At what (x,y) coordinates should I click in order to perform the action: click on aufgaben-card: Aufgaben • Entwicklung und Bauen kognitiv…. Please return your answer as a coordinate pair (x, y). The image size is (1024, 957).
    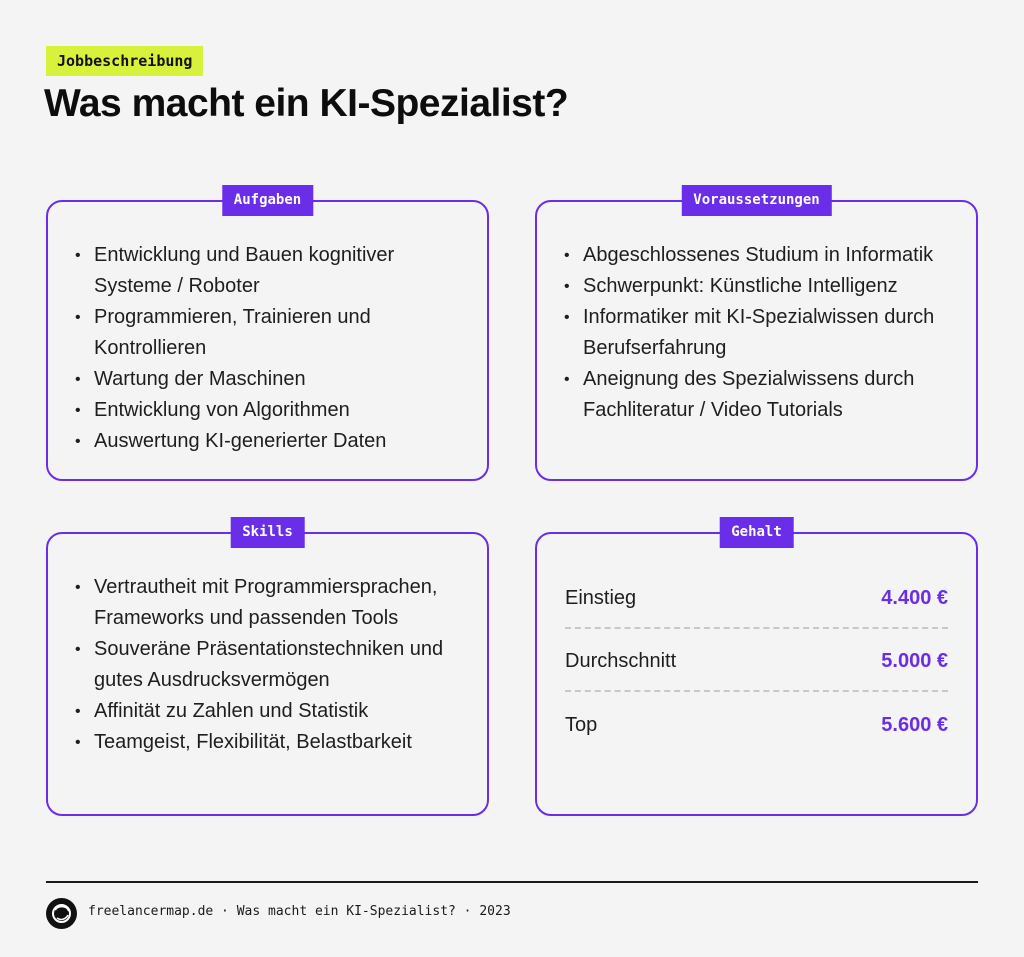
    Looking at the image, I should click on (267, 333).